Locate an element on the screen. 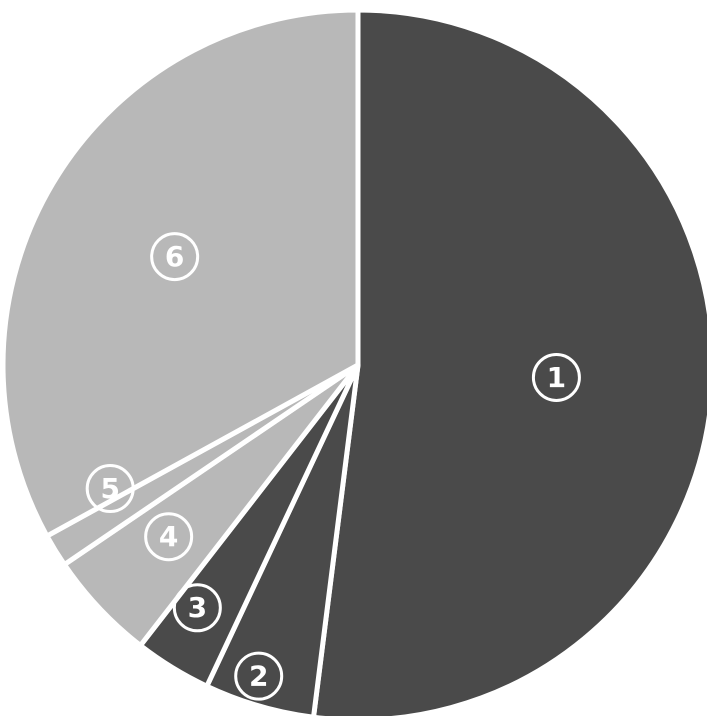 The height and width of the screenshot is (716, 707). slice-label-text: 4 is located at coordinates (168, 536).